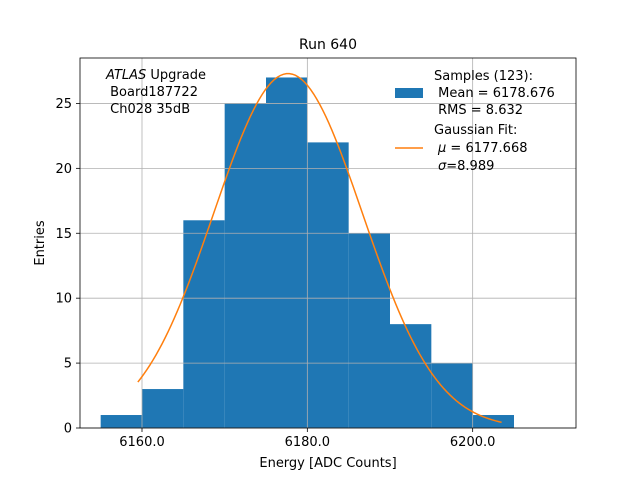 The image size is (640, 480). What do you see at coordinates (125, 75) in the screenshot?
I see `atlas-label: ATLAS` at bounding box center [125, 75].